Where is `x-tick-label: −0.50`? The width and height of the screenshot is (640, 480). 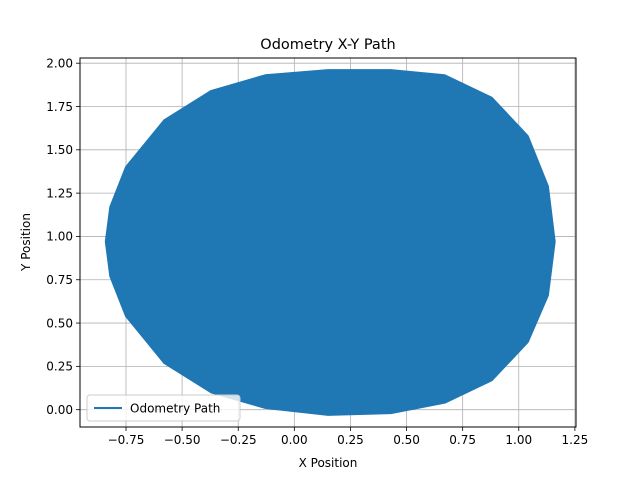 x-tick-label: −0.50 is located at coordinates (182, 440).